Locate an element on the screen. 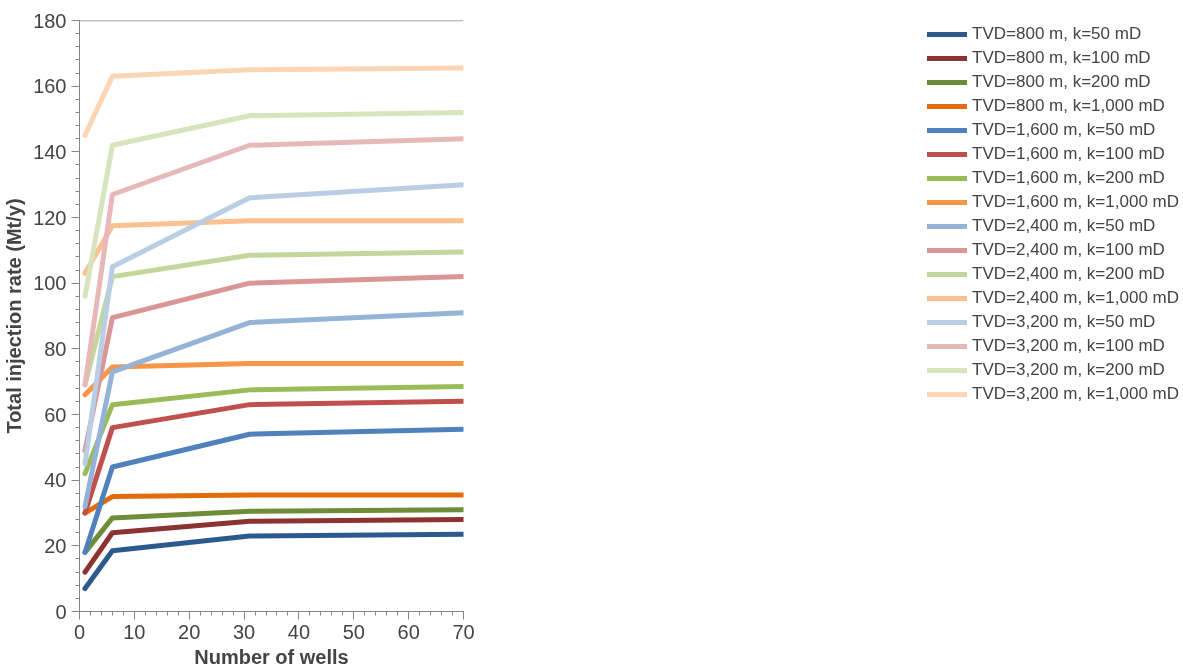 This screenshot has width=1183, height=670. legend-label: TVD=2,400 m, k=50 mD is located at coordinates (1064, 226).